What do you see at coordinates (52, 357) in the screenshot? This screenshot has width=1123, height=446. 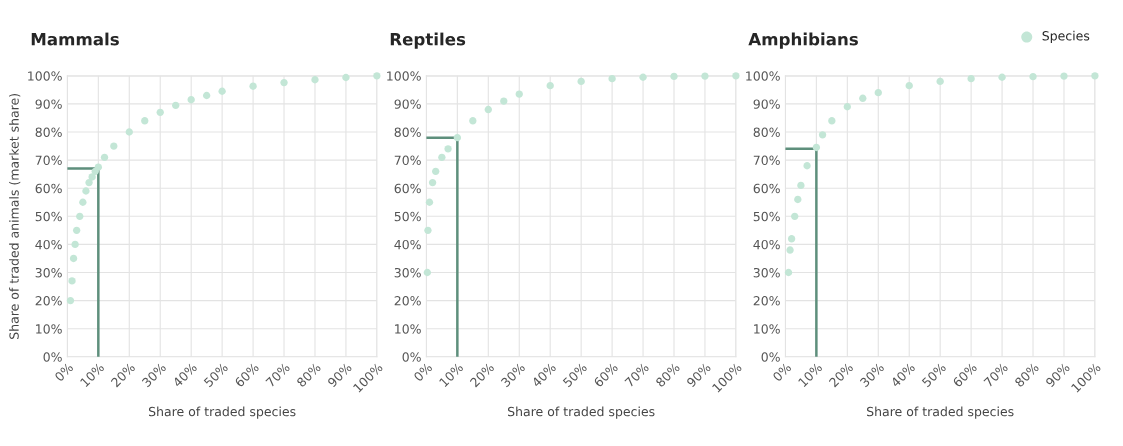 I see `y-tick-label: 0%` at bounding box center [52, 357].